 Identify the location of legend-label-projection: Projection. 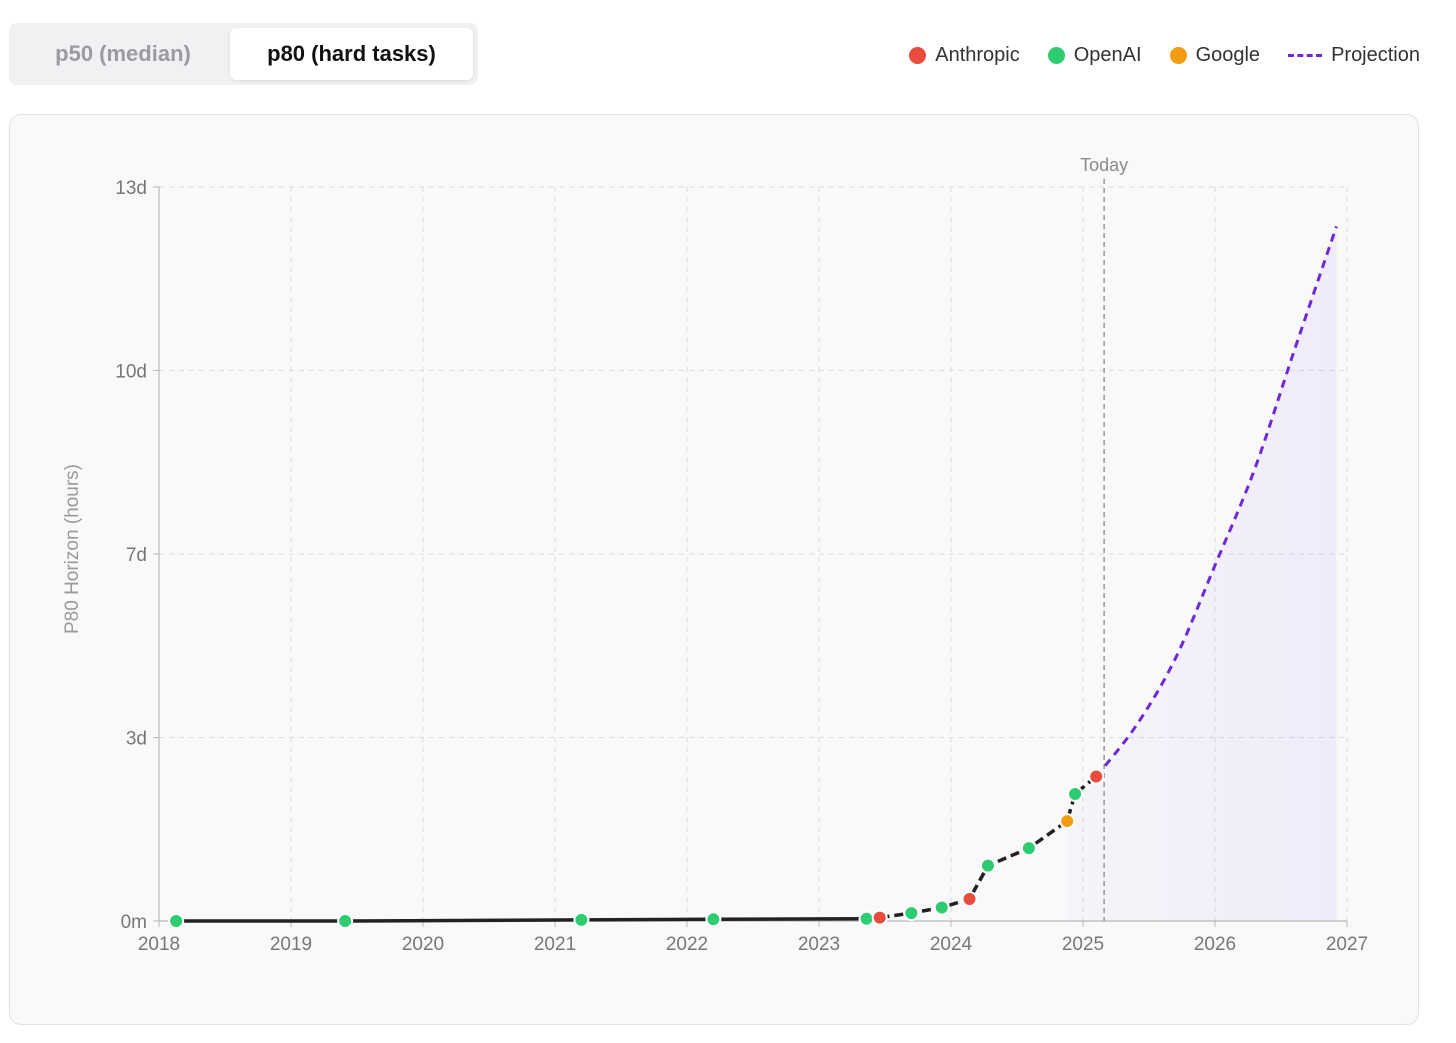
(1375, 54).